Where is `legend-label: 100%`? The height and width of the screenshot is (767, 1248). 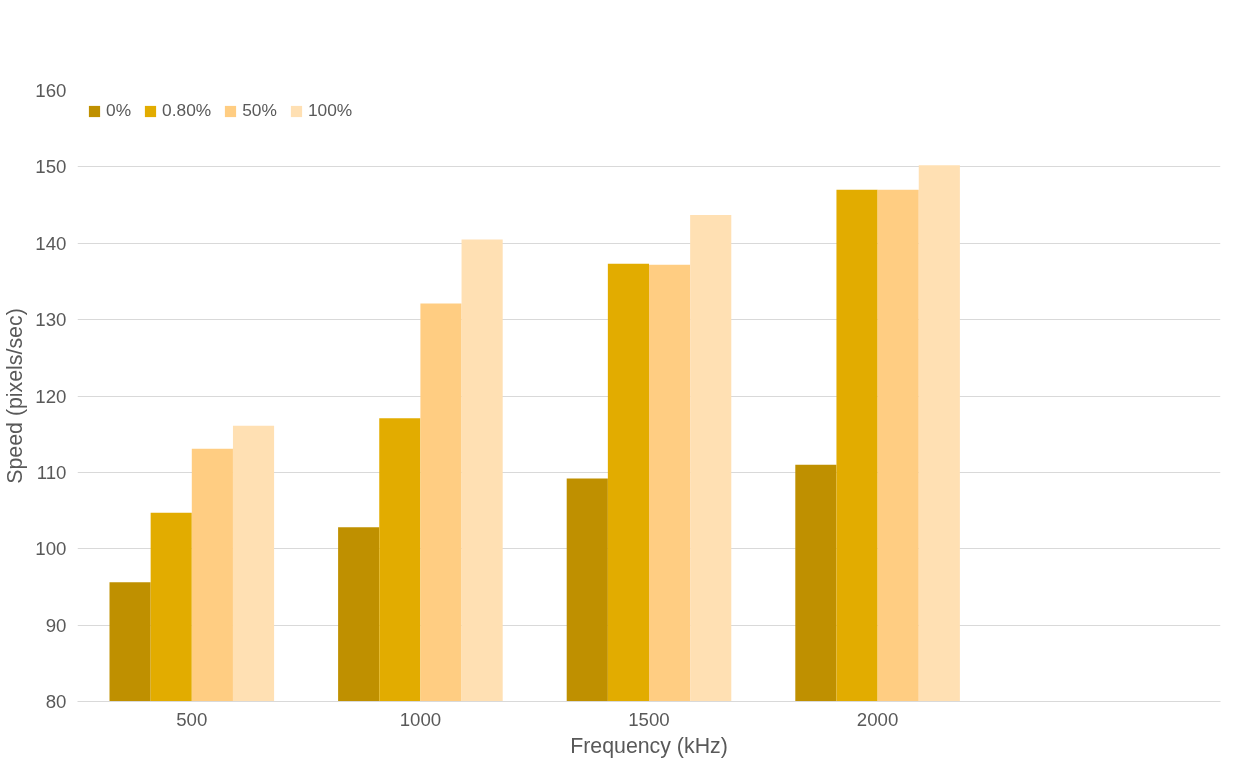
legend-label: 100% is located at coordinates (330, 110).